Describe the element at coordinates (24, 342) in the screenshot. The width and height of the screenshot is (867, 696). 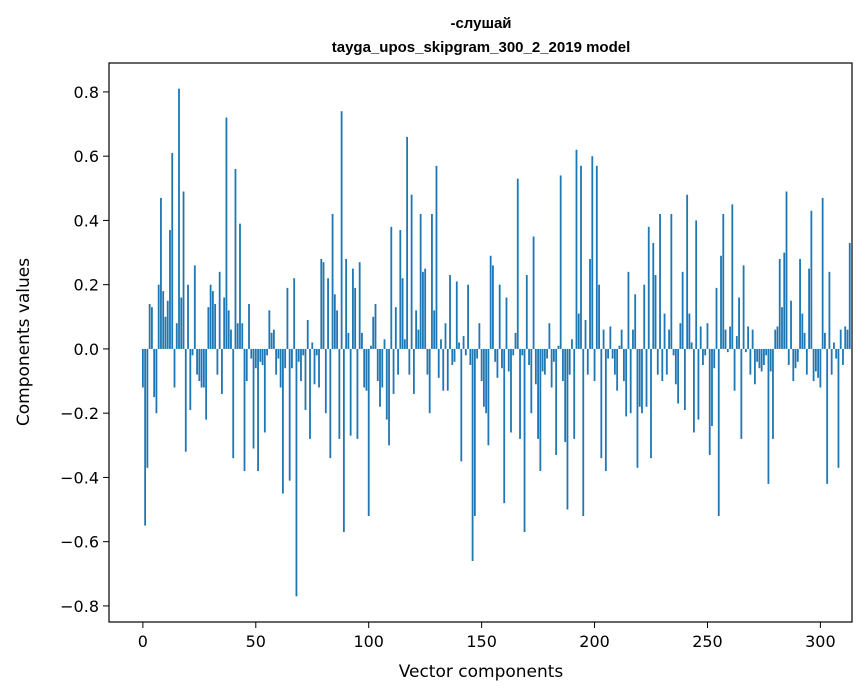
I see `y-axis-label: Components values` at that location.